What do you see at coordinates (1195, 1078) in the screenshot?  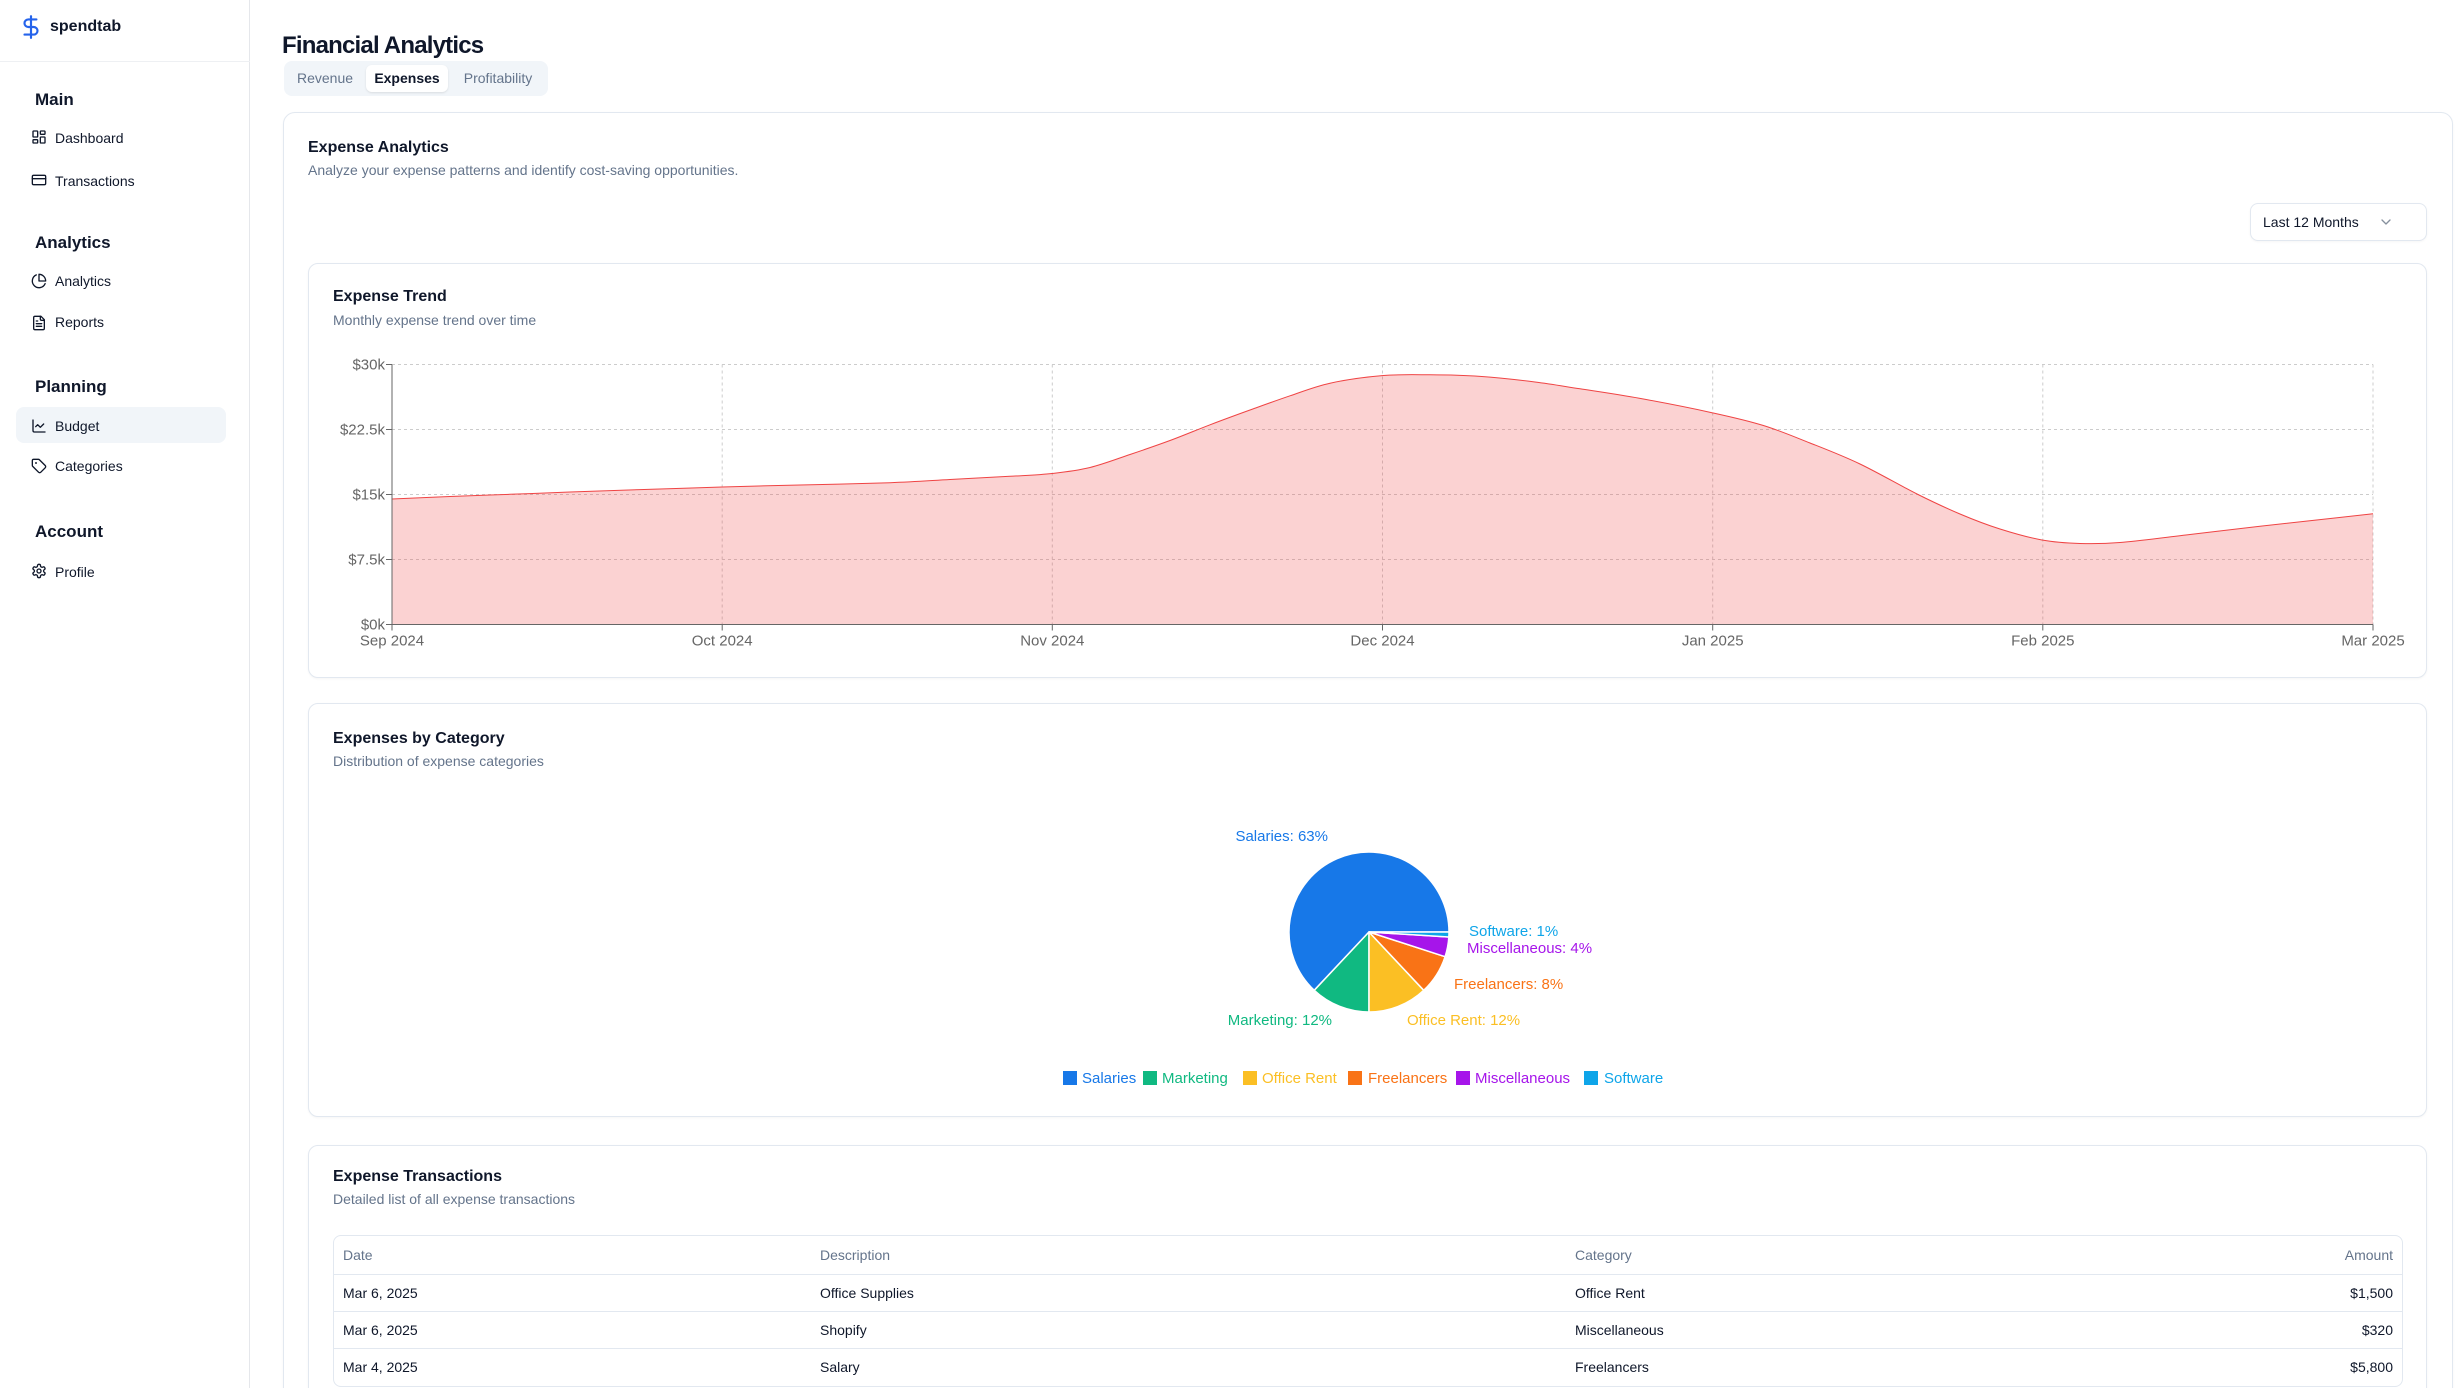 I see `svg-text: Marketing` at bounding box center [1195, 1078].